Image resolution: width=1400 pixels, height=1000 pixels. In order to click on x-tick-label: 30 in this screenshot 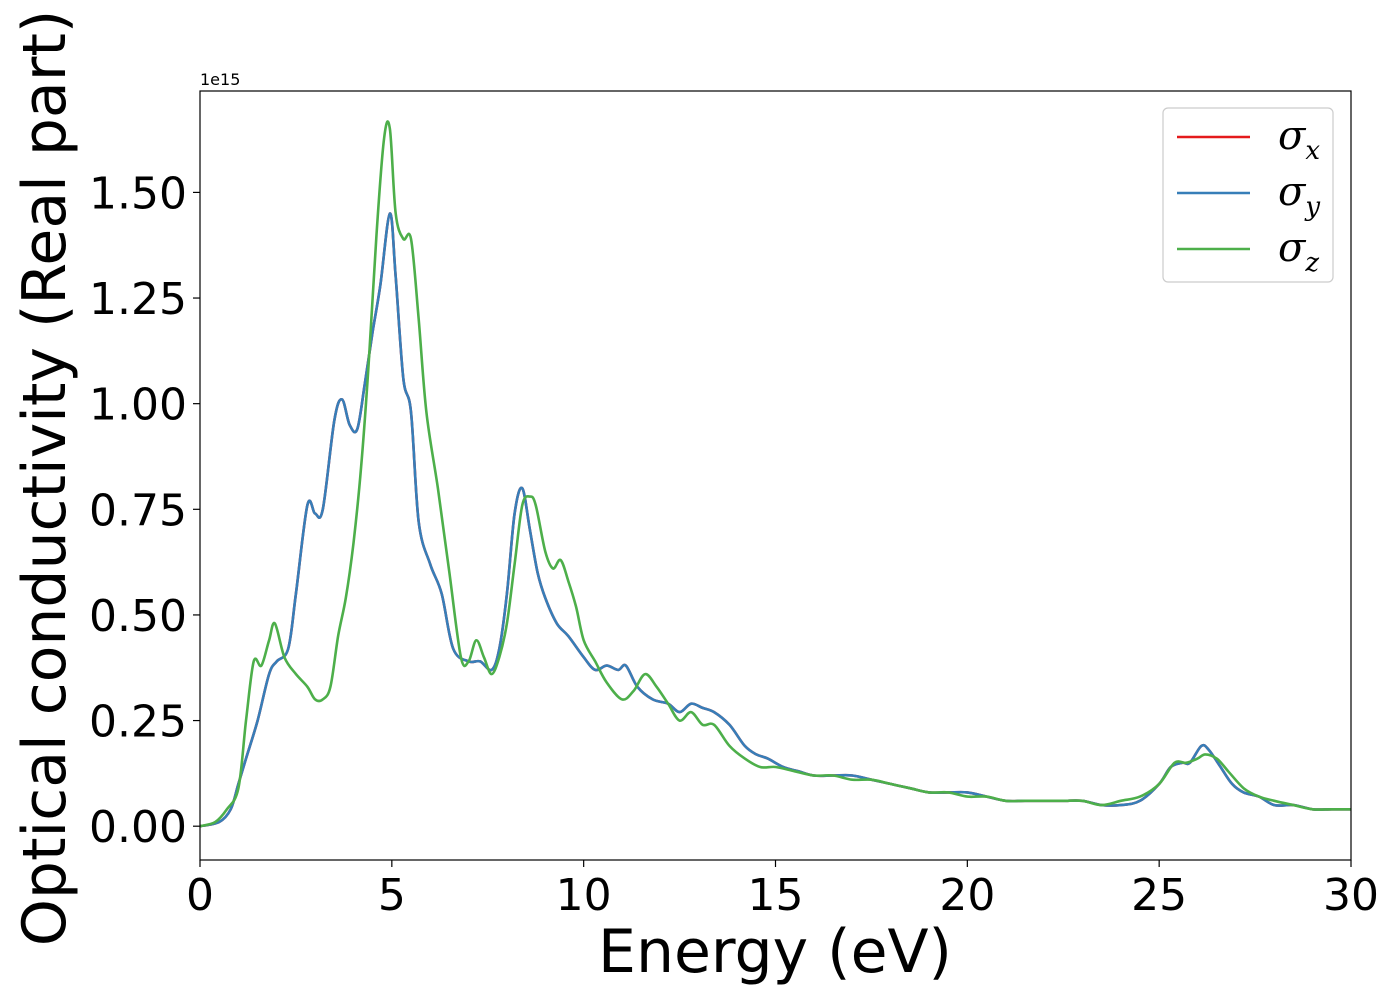, I will do `click(1351, 895)`.